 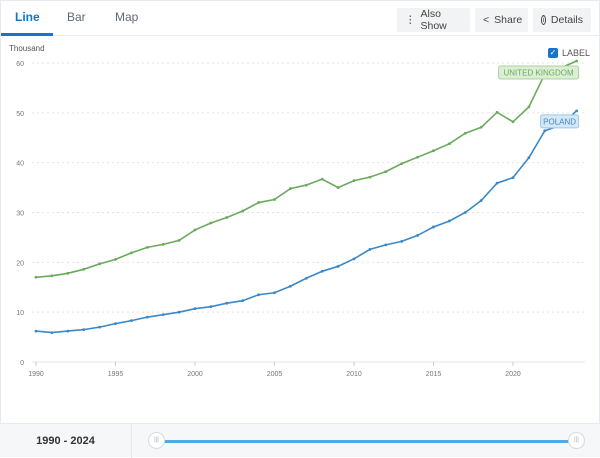 I want to click on share-button: < Share, so click(x=501, y=20).